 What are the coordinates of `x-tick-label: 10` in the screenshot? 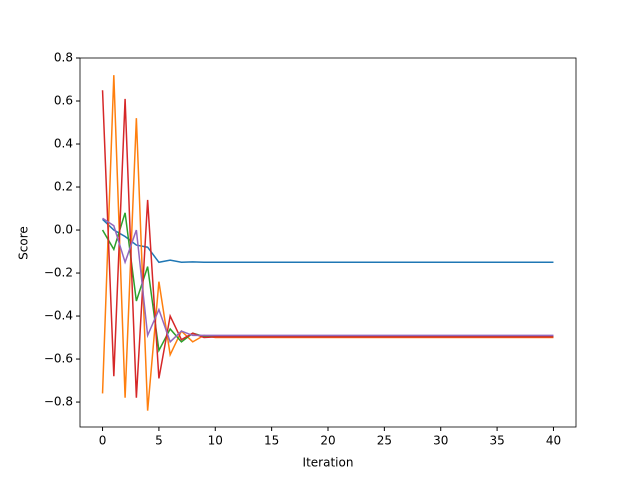 It's located at (215, 441).